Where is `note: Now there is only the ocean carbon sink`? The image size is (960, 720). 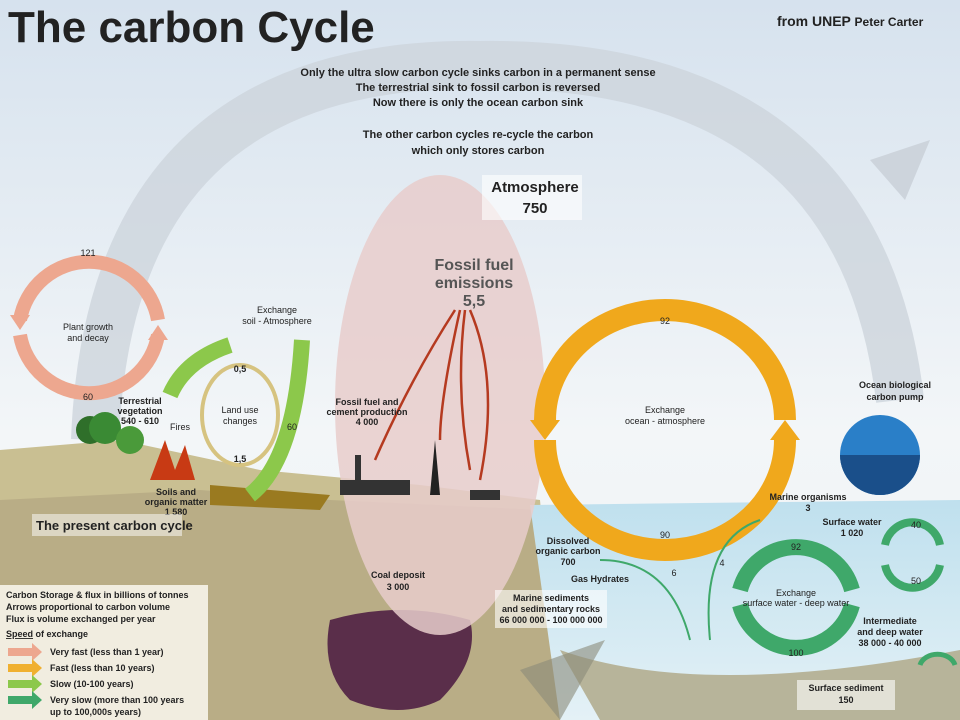
note: Now there is only the ocean carbon sink is located at coordinates (478, 103).